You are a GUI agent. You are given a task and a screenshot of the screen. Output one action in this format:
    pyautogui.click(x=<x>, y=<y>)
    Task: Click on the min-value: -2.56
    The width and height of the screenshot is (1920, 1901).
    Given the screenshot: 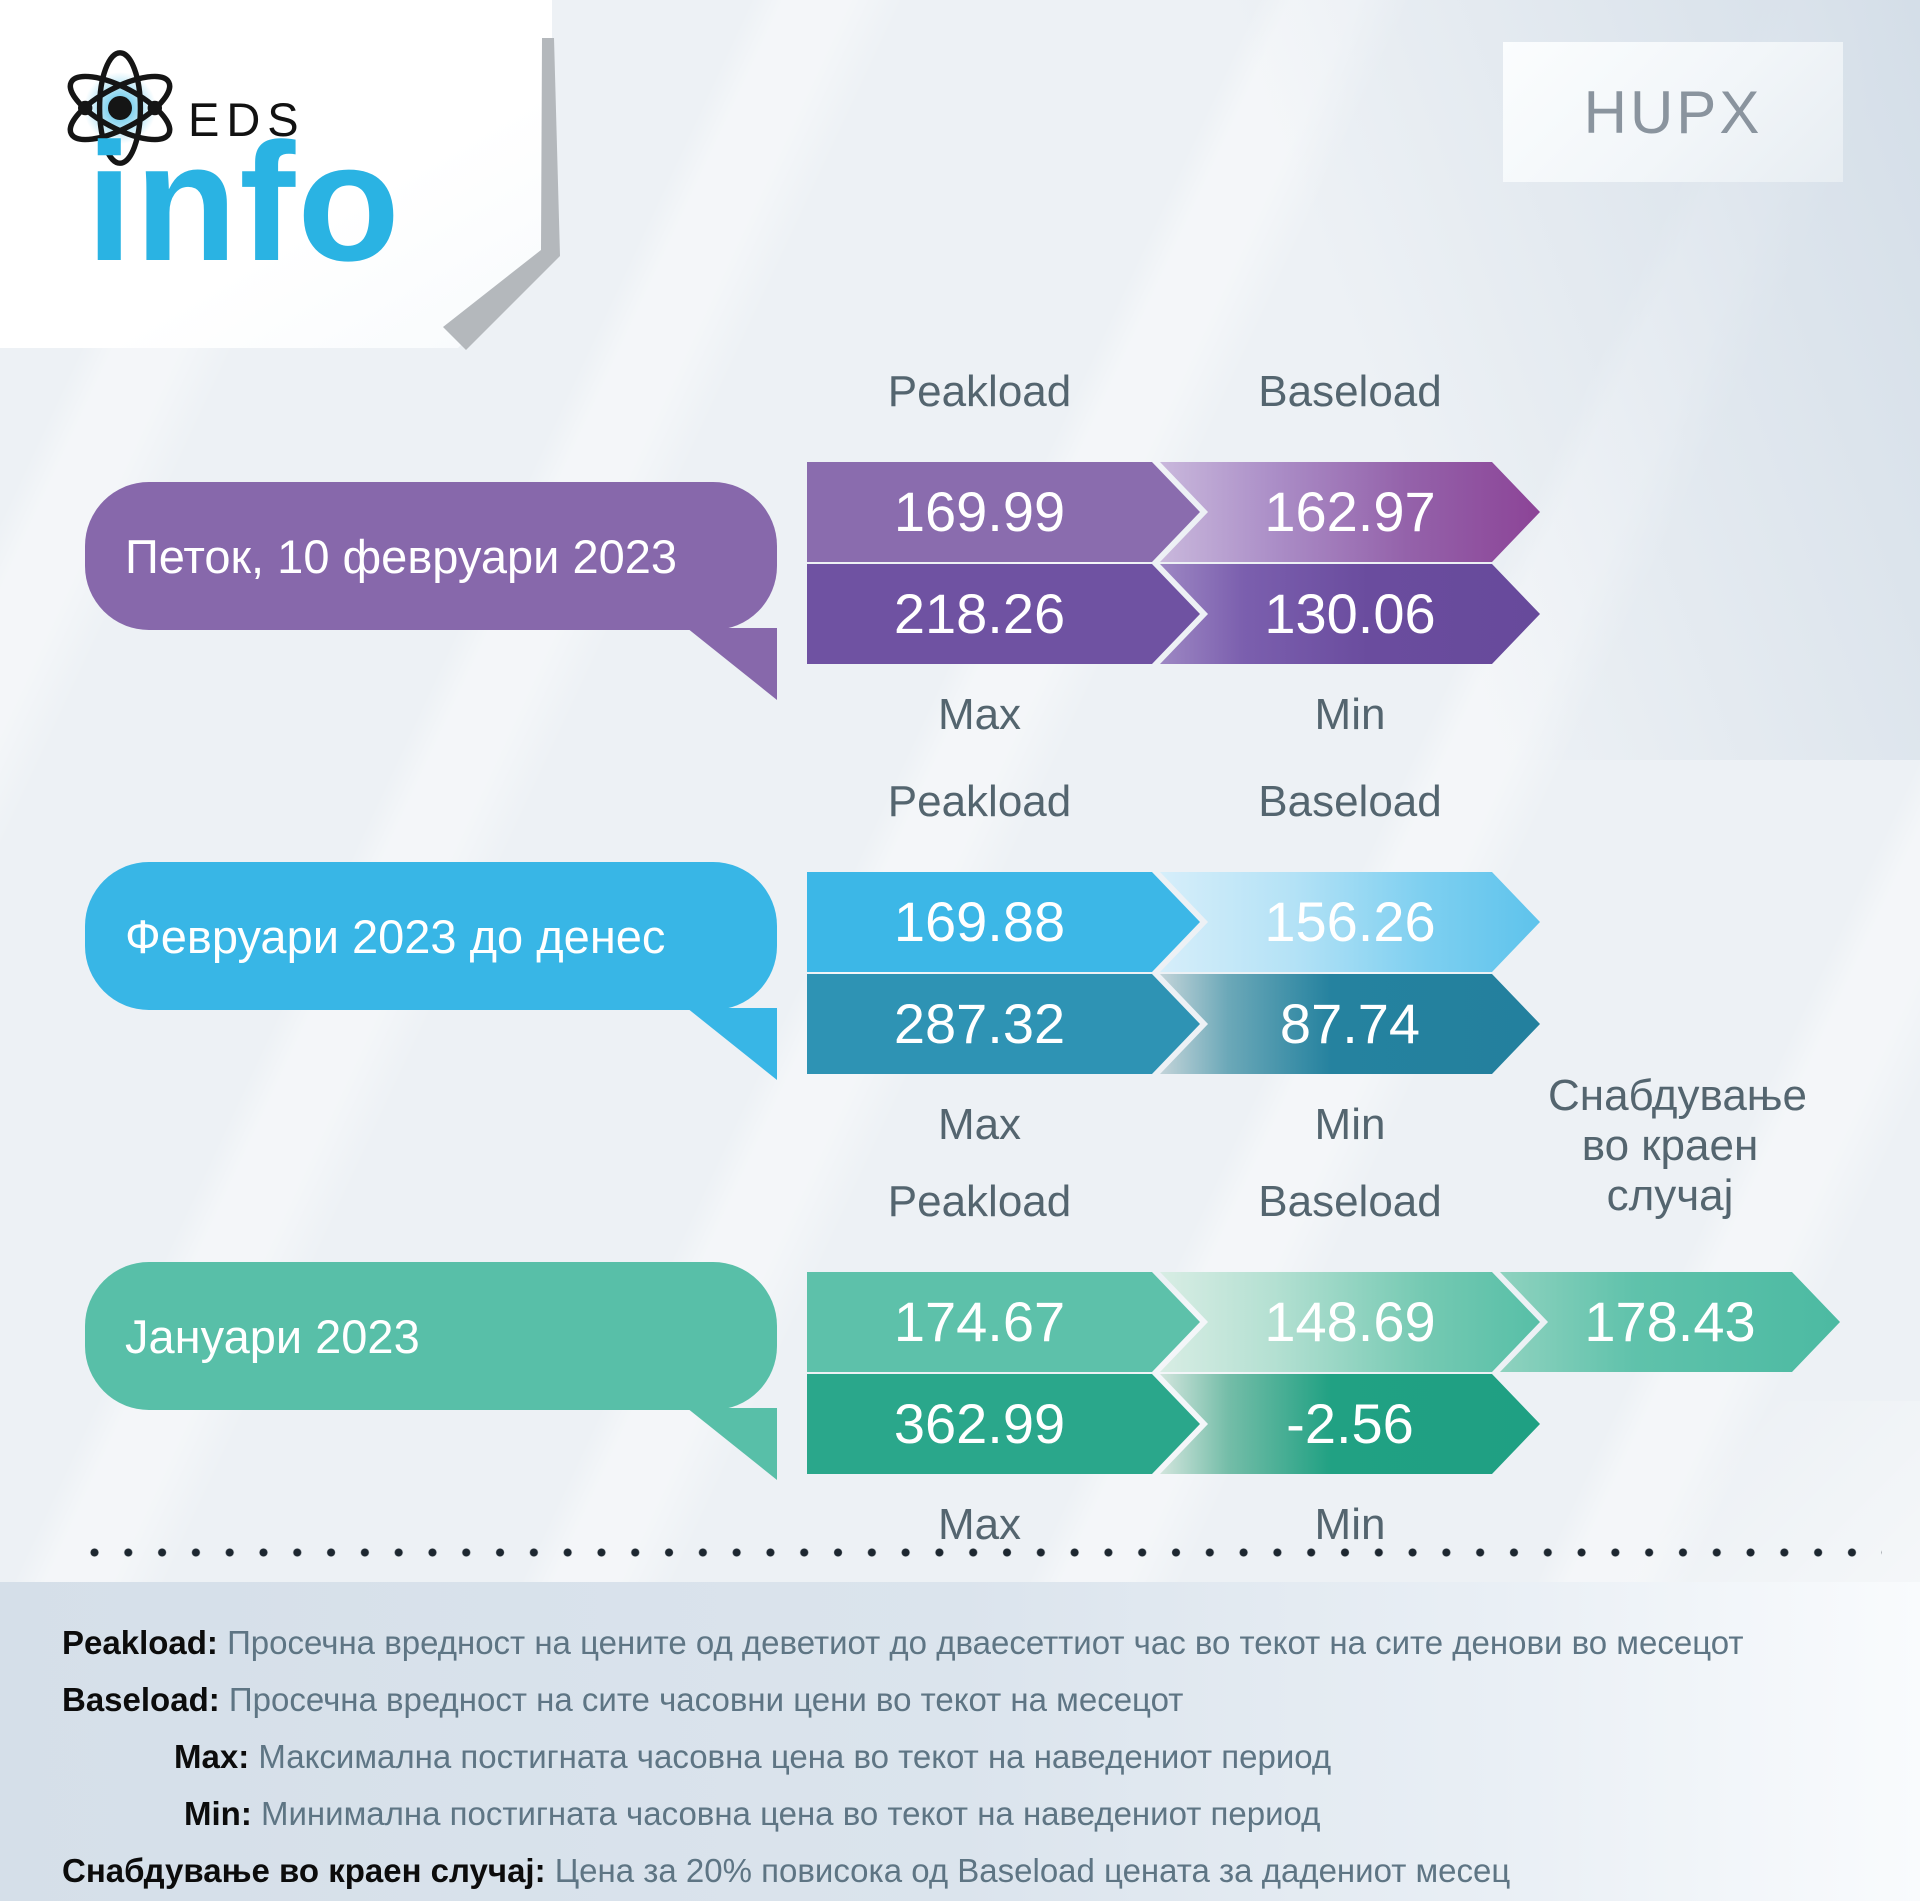 What is the action you would take?
    pyautogui.click(x=1350, y=1424)
    